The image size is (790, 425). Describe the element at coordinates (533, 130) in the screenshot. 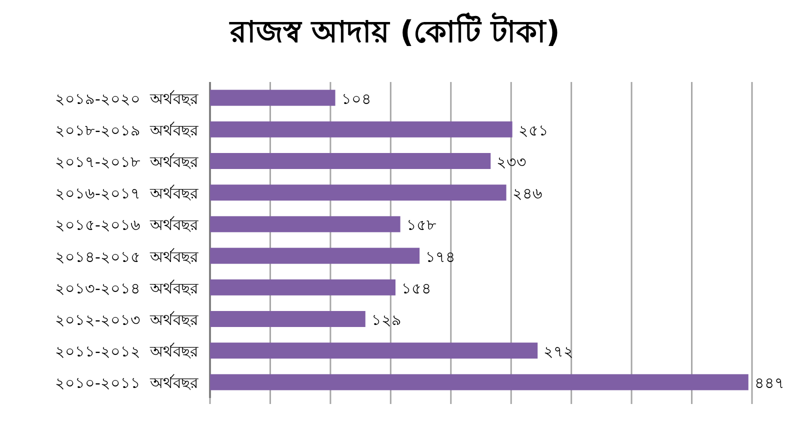

I see `data-label: ২৫১` at that location.